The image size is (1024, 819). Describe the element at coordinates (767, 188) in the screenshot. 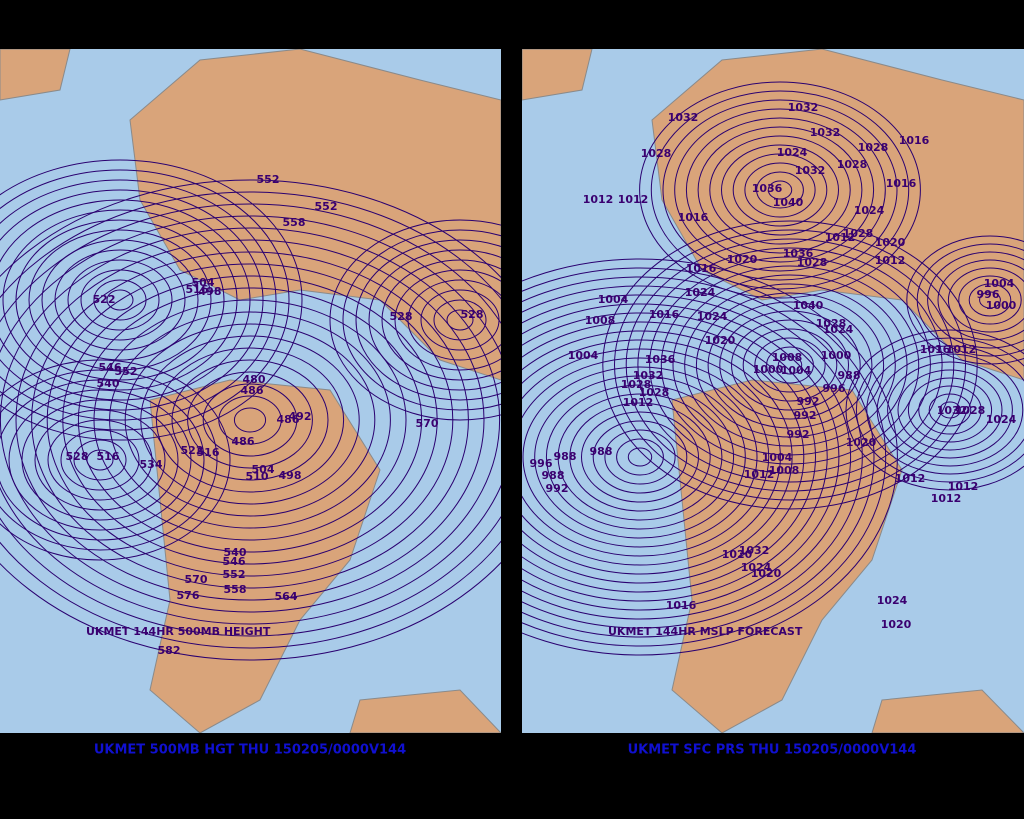

I see `contour-label: 1036` at that location.